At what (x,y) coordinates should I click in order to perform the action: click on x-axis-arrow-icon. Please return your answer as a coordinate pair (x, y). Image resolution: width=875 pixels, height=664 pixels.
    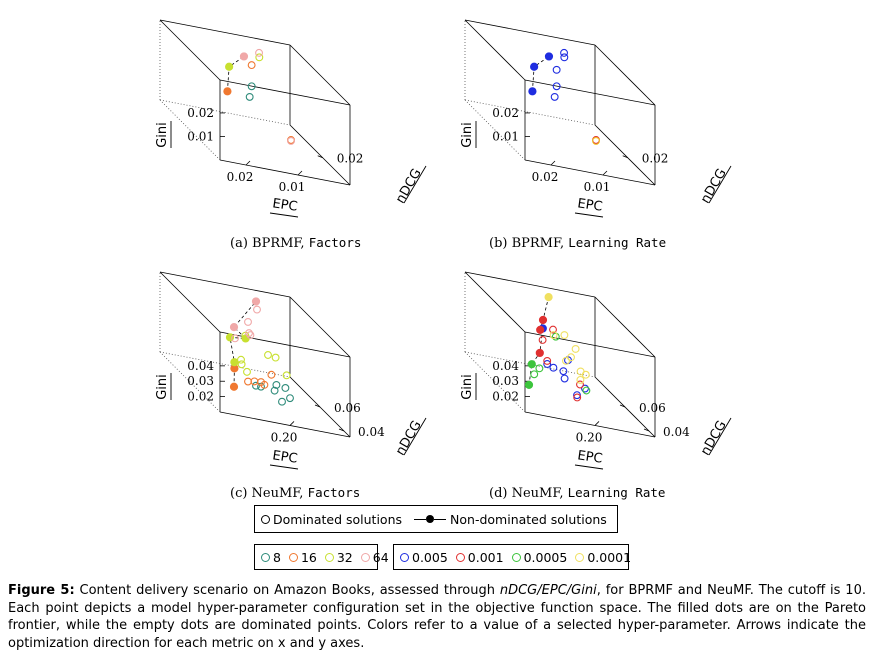
    Looking at the image, I should click on (284, 215).